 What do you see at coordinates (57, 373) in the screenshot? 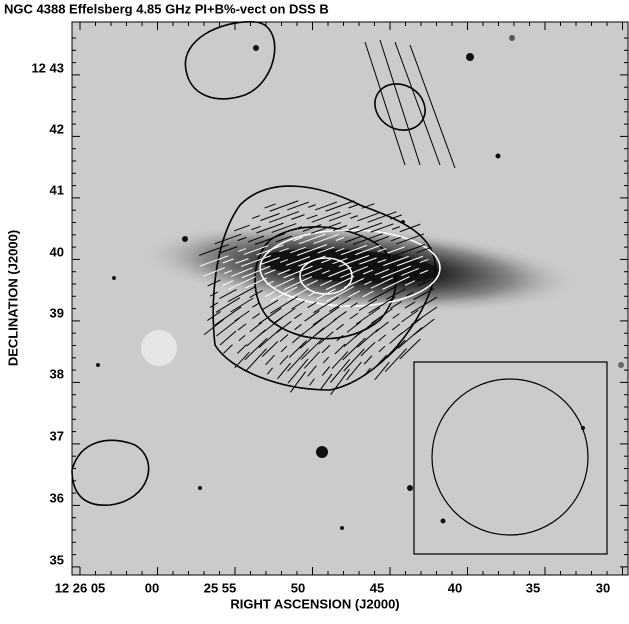
I see `y-tick-label: 38` at bounding box center [57, 373].